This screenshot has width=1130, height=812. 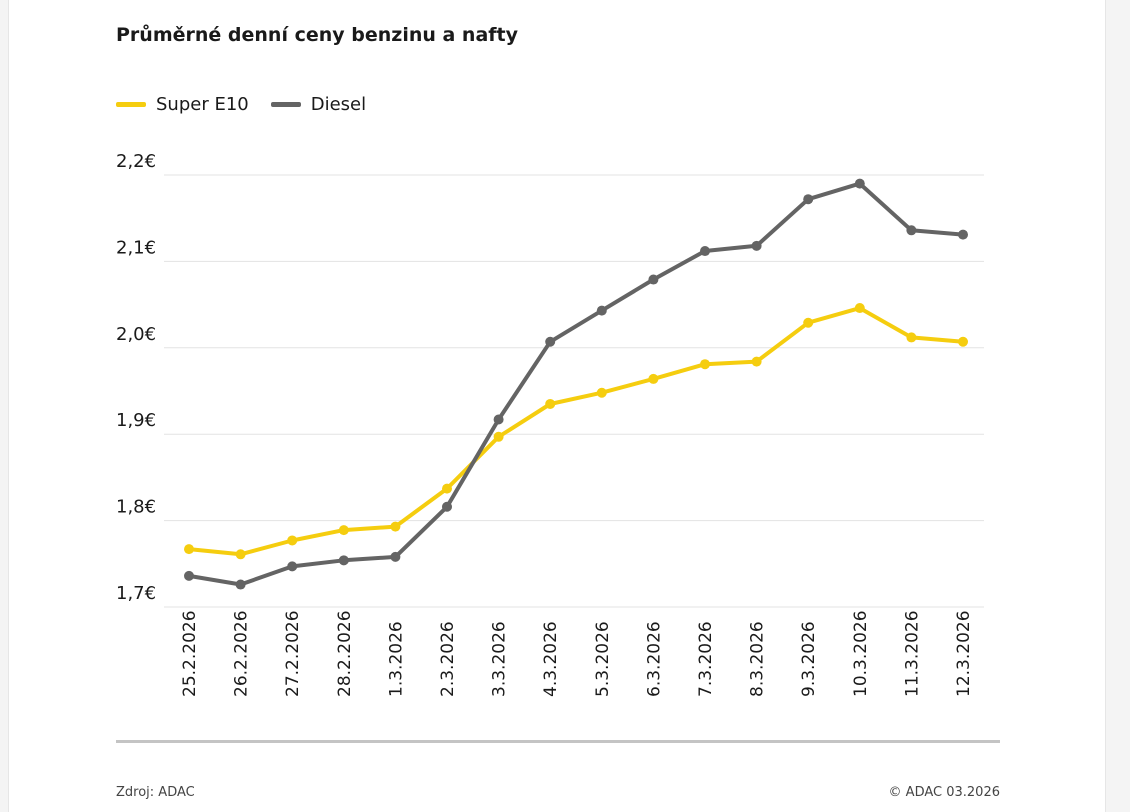 What do you see at coordinates (136, 161) in the screenshot?
I see `y-tick-label: 2,2€` at bounding box center [136, 161].